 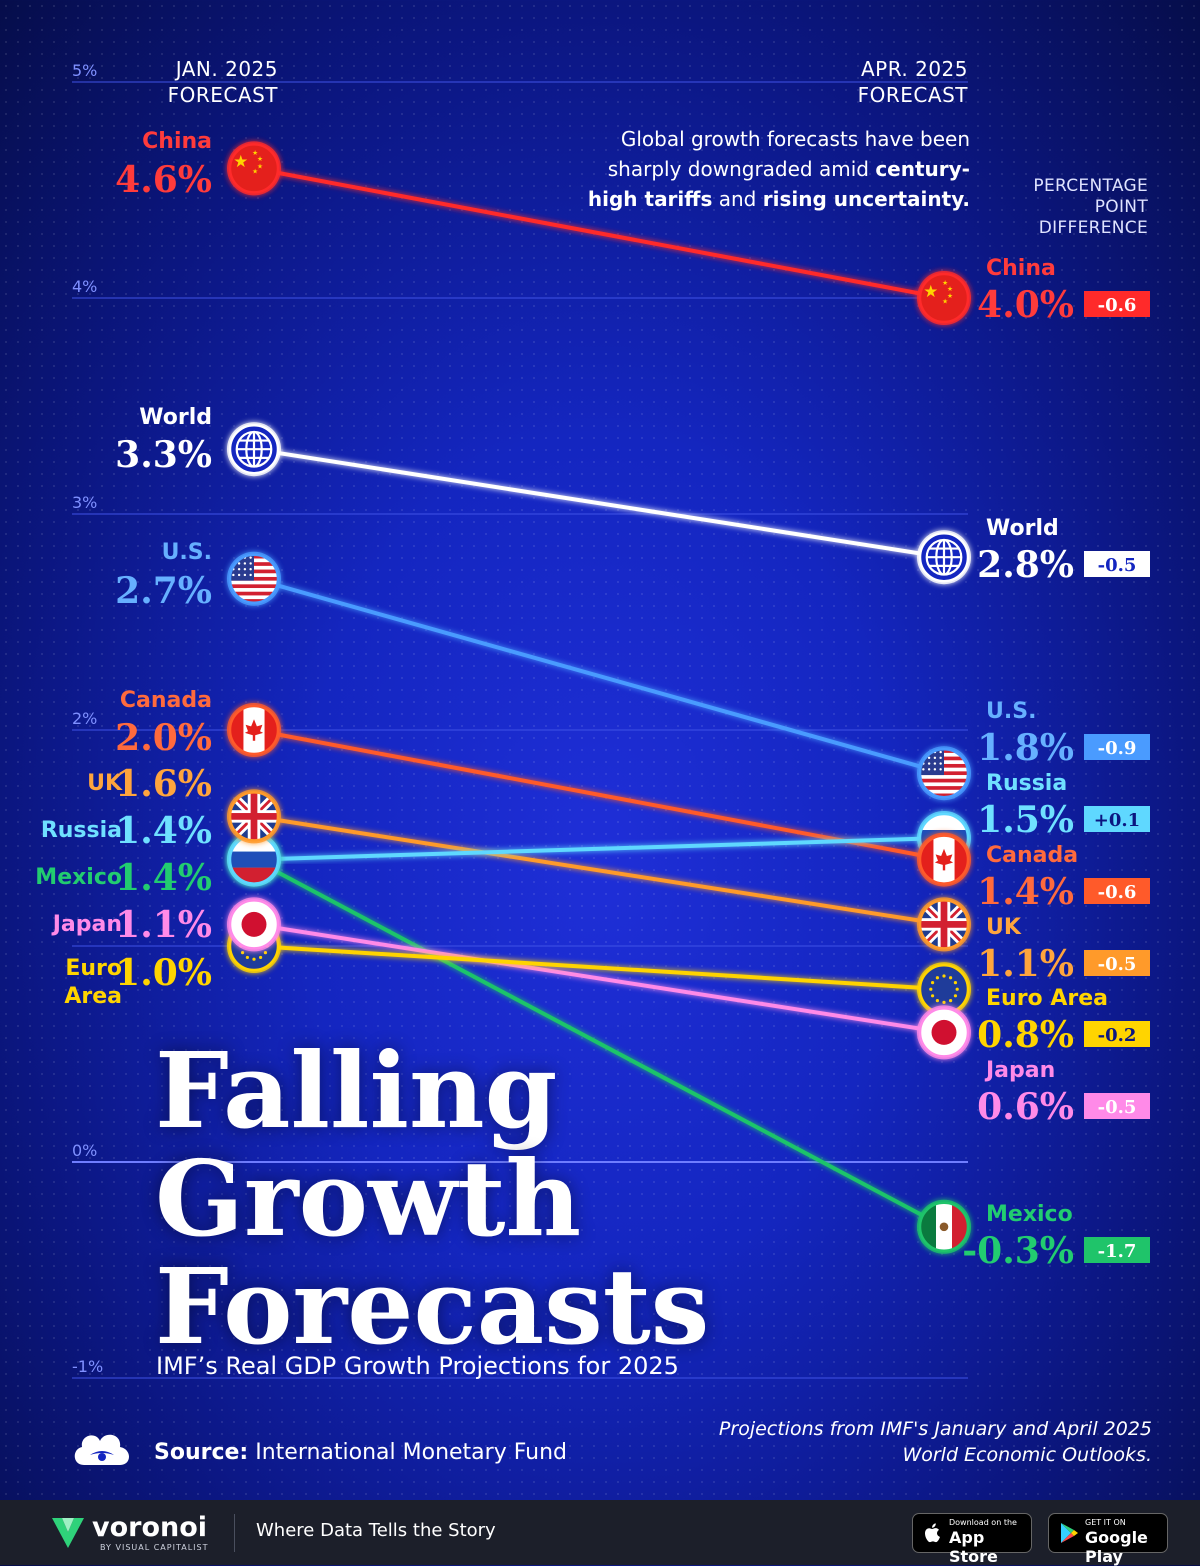 I want to click on brand-name: voronoi, so click(x=150, y=1527).